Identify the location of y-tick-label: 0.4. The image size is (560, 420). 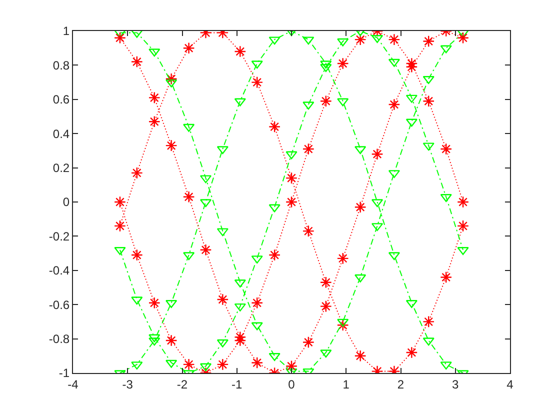
(61, 133).